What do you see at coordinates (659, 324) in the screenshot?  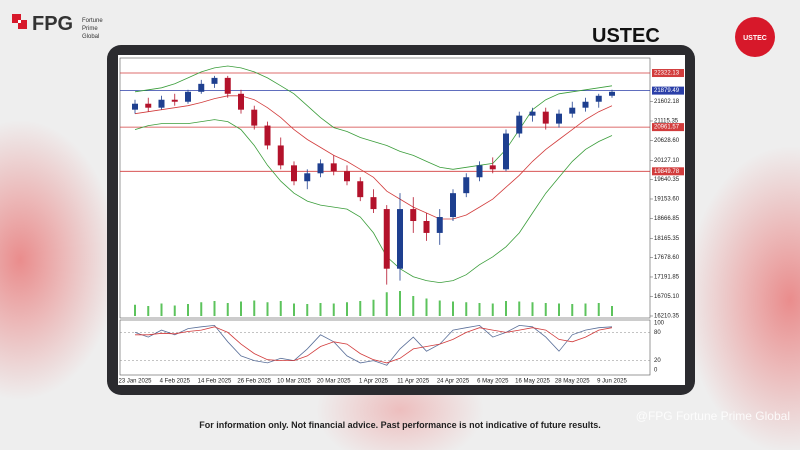 I see `stoch-tick-label: 100` at bounding box center [659, 324].